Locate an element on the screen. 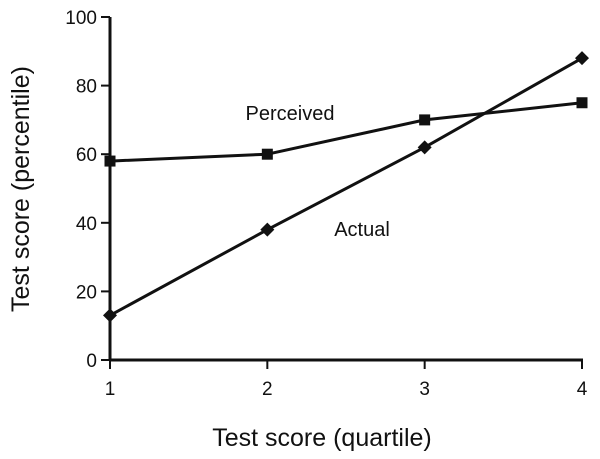  y-tick-label: 0 is located at coordinates (91, 361).